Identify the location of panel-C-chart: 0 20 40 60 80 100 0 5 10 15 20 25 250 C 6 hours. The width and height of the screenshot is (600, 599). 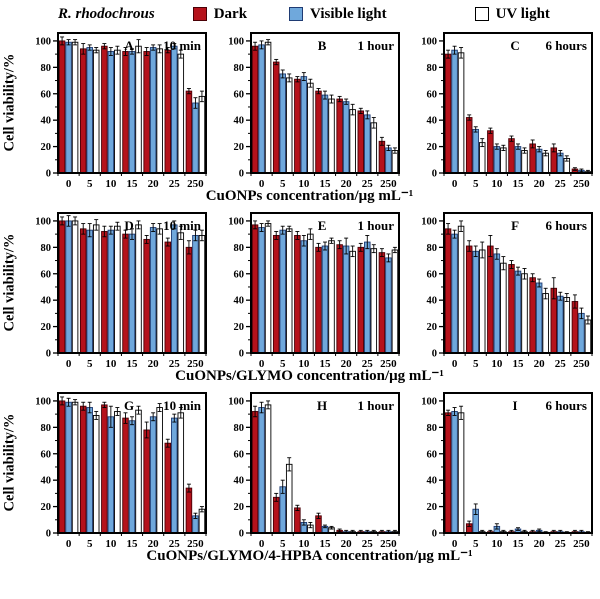
(507, 111).